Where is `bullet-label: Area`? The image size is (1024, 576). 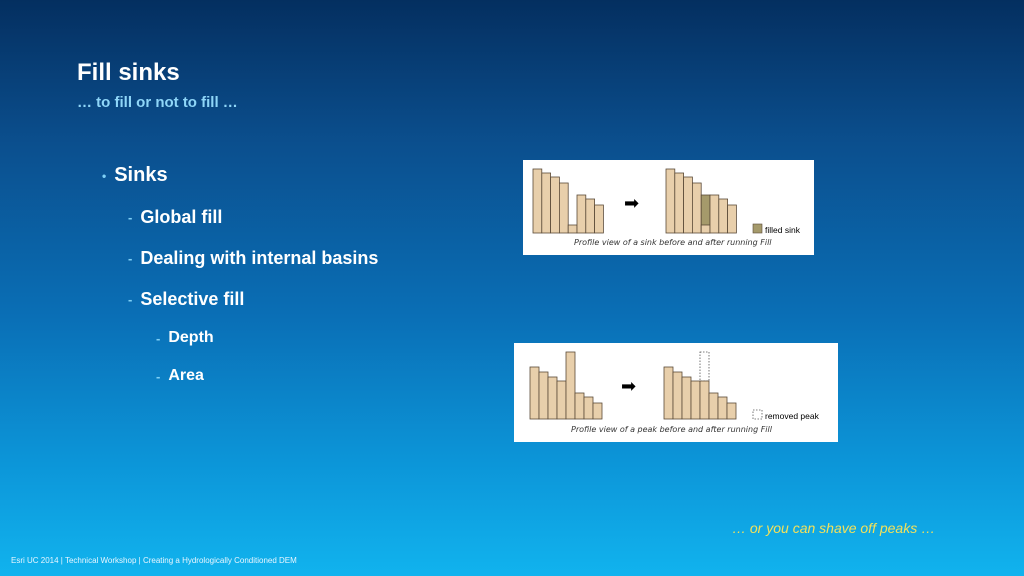 bullet-label: Area is located at coordinates (186, 375).